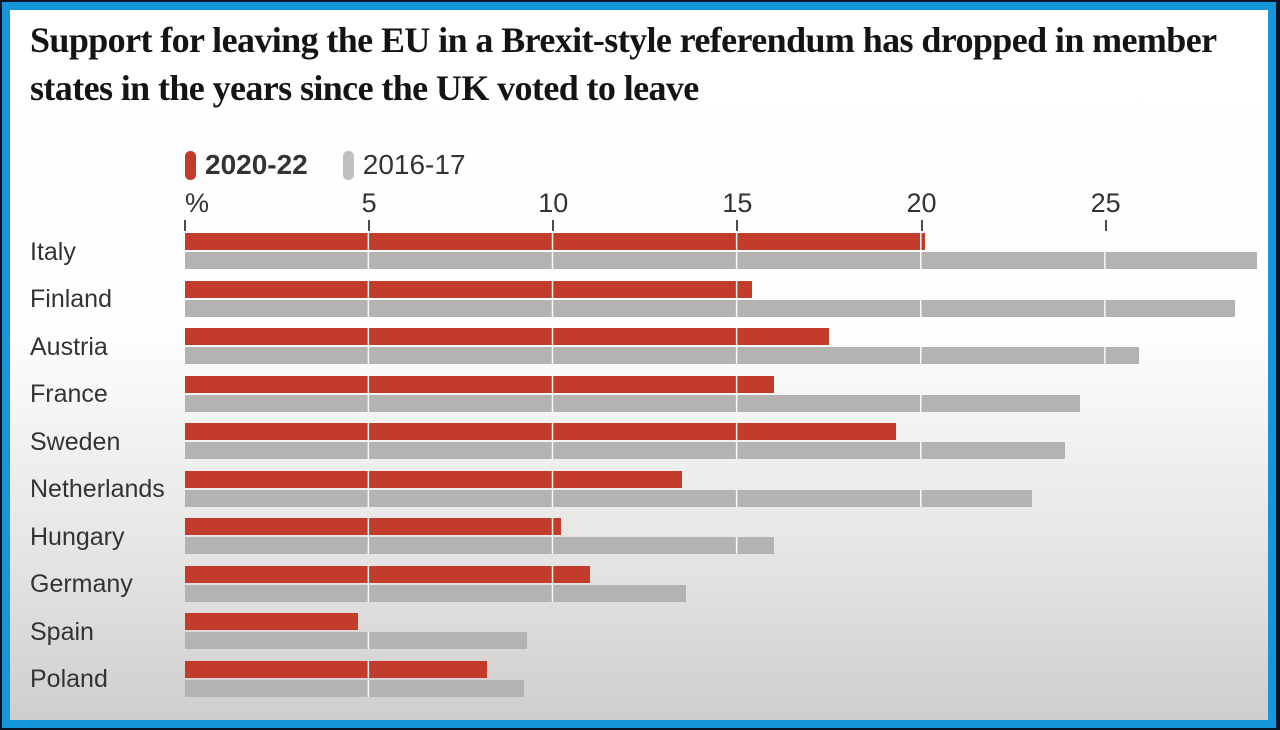 The height and width of the screenshot is (730, 1280). Describe the element at coordinates (197, 203) in the screenshot. I see `x-axis-label-%: %` at that location.